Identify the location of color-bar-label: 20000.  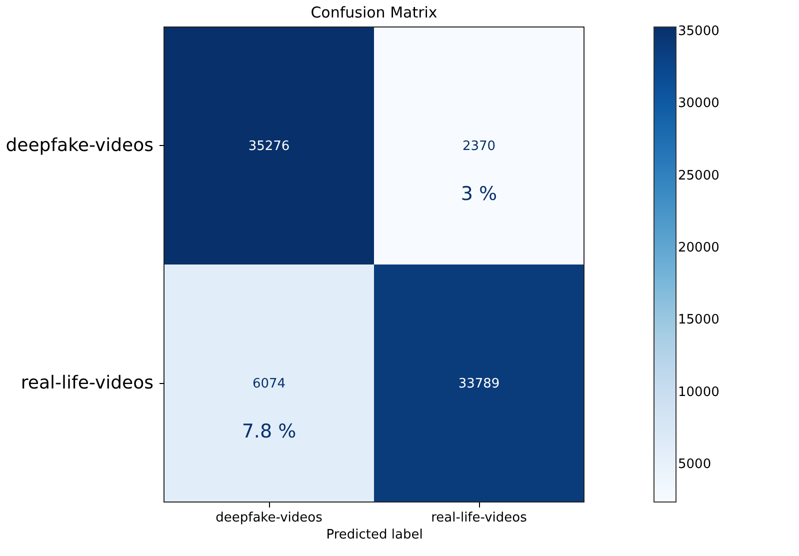
(699, 248).